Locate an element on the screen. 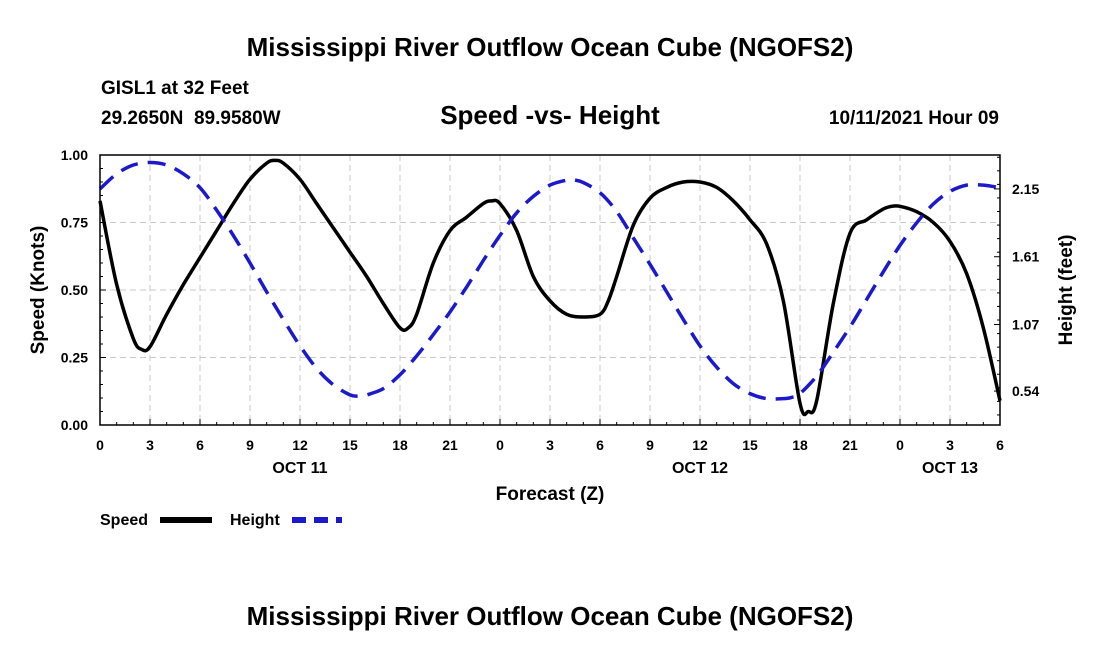  day-label: OCT 12 is located at coordinates (700, 468).